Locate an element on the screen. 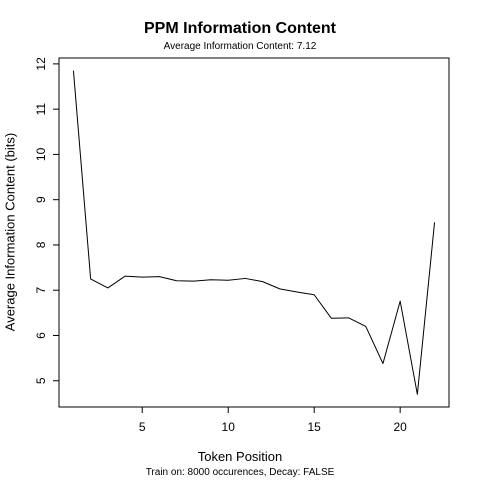 This screenshot has height=480, width=480. x-axis-label: Token Position is located at coordinates (240, 456).